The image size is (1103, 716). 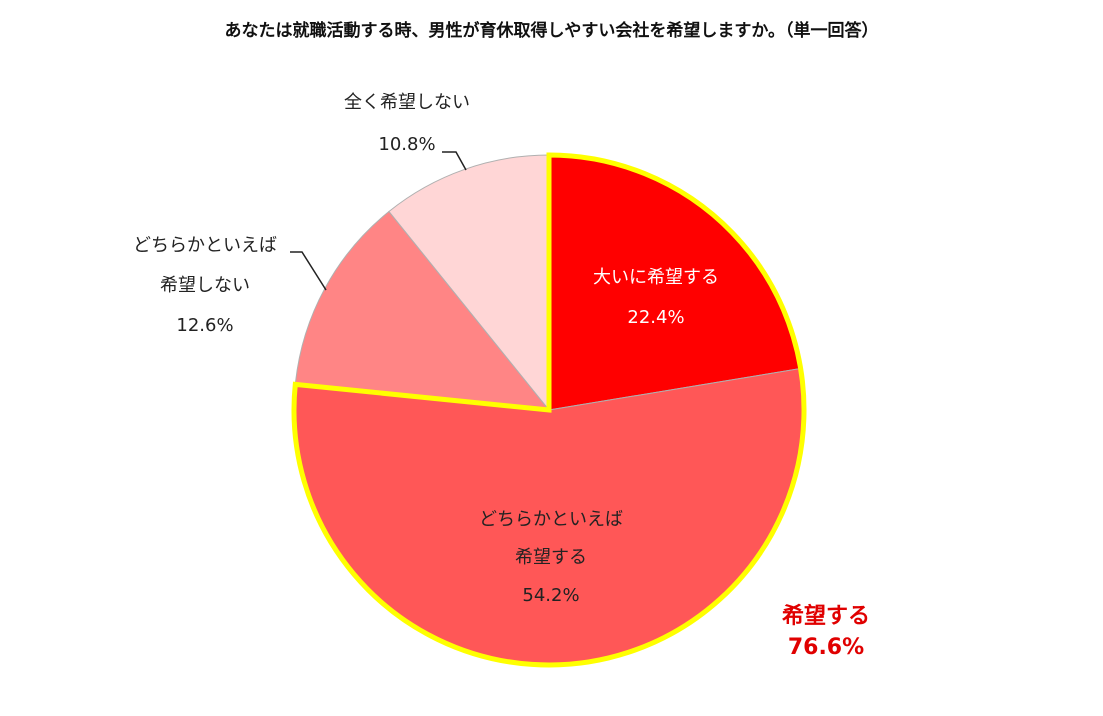 I want to click on slice-label: どちらかといえば 希望しない 12.6%, so click(x=205, y=286).